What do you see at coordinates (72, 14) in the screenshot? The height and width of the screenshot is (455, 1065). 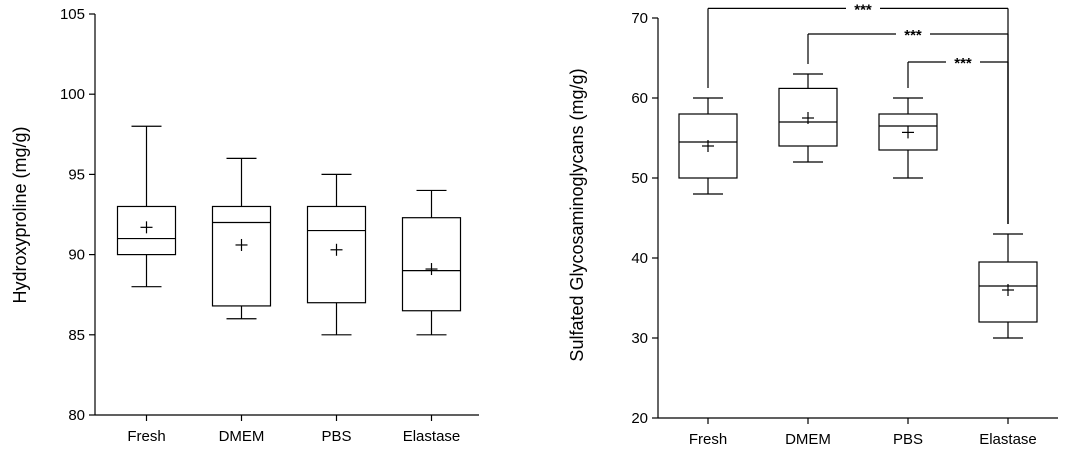 I see `y-tick-label: 105` at bounding box center [72, 14].